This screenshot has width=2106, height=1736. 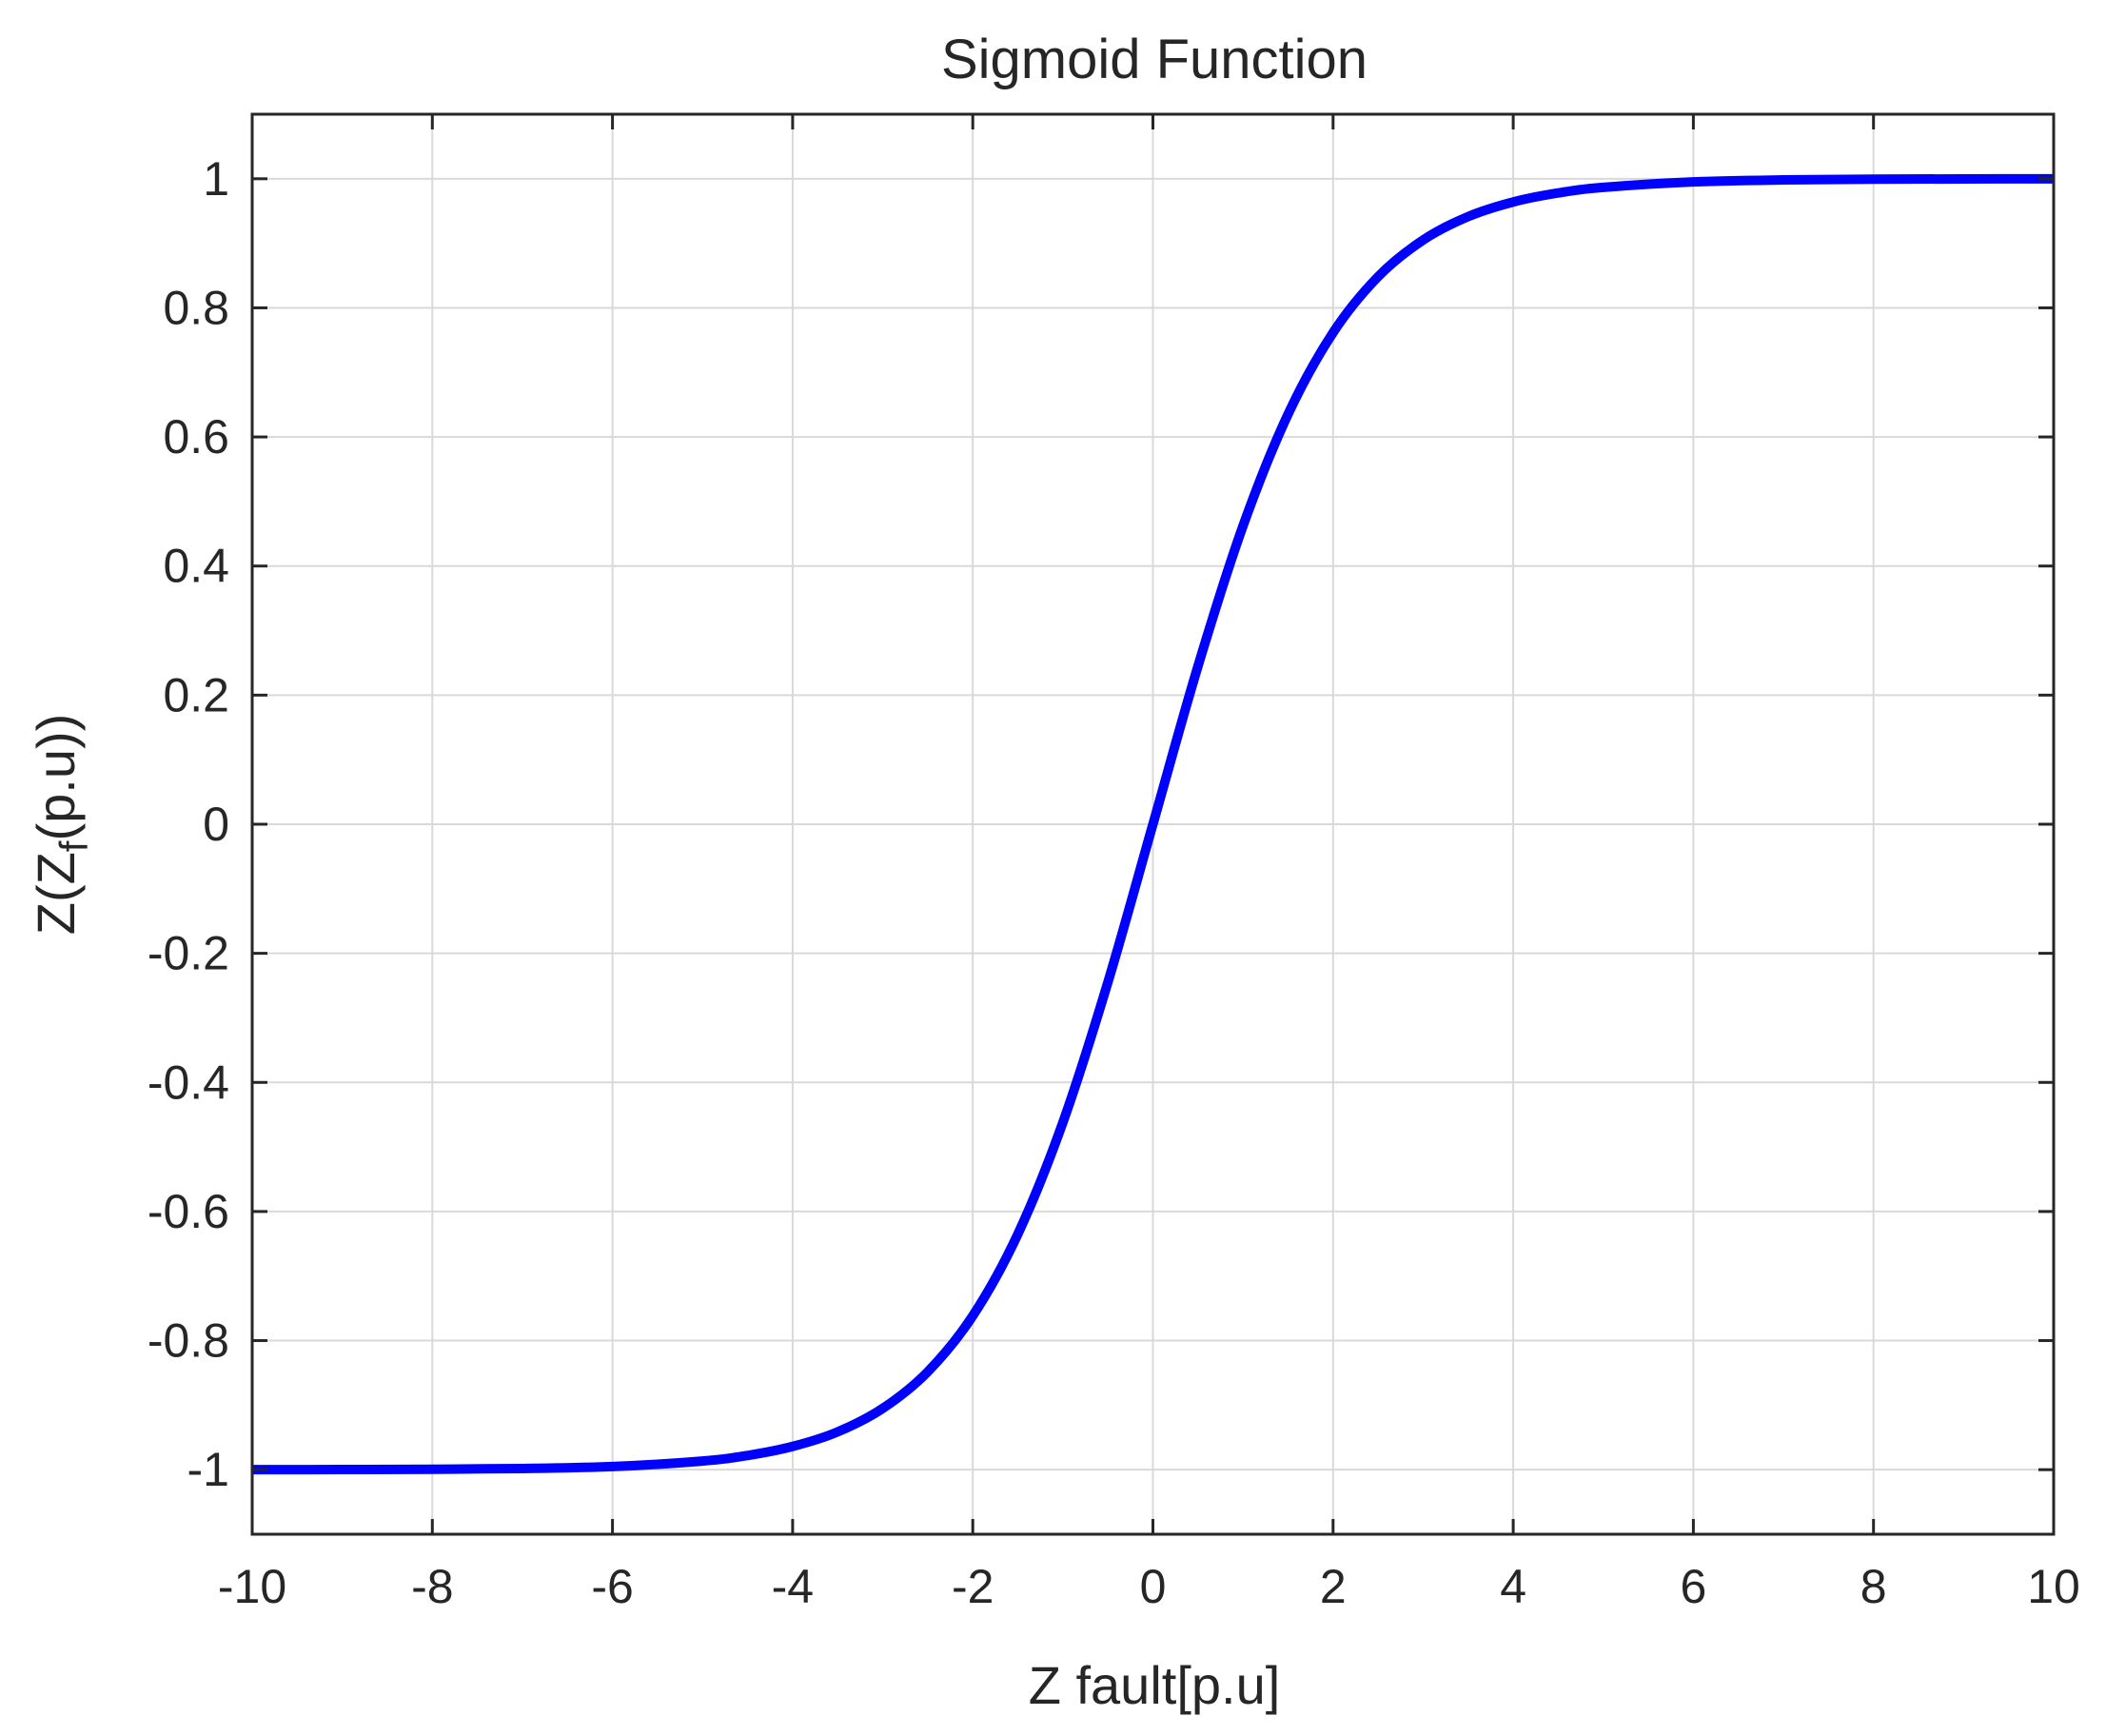 I want to click on chart-title: Sigmoid Function, so click(x=1154, y=59).